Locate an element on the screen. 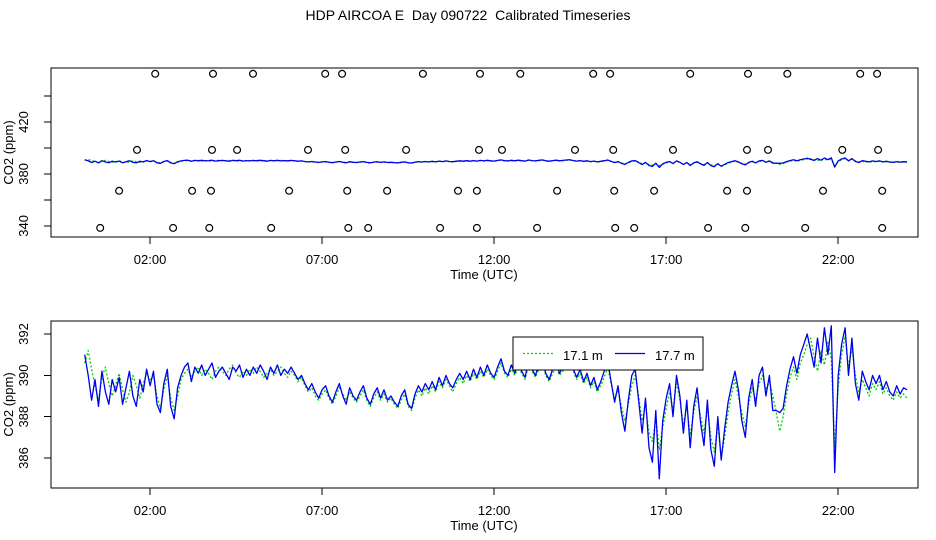  bottom-y-axis-label: CO2 (ppm) is located at coordinates (8, 404).